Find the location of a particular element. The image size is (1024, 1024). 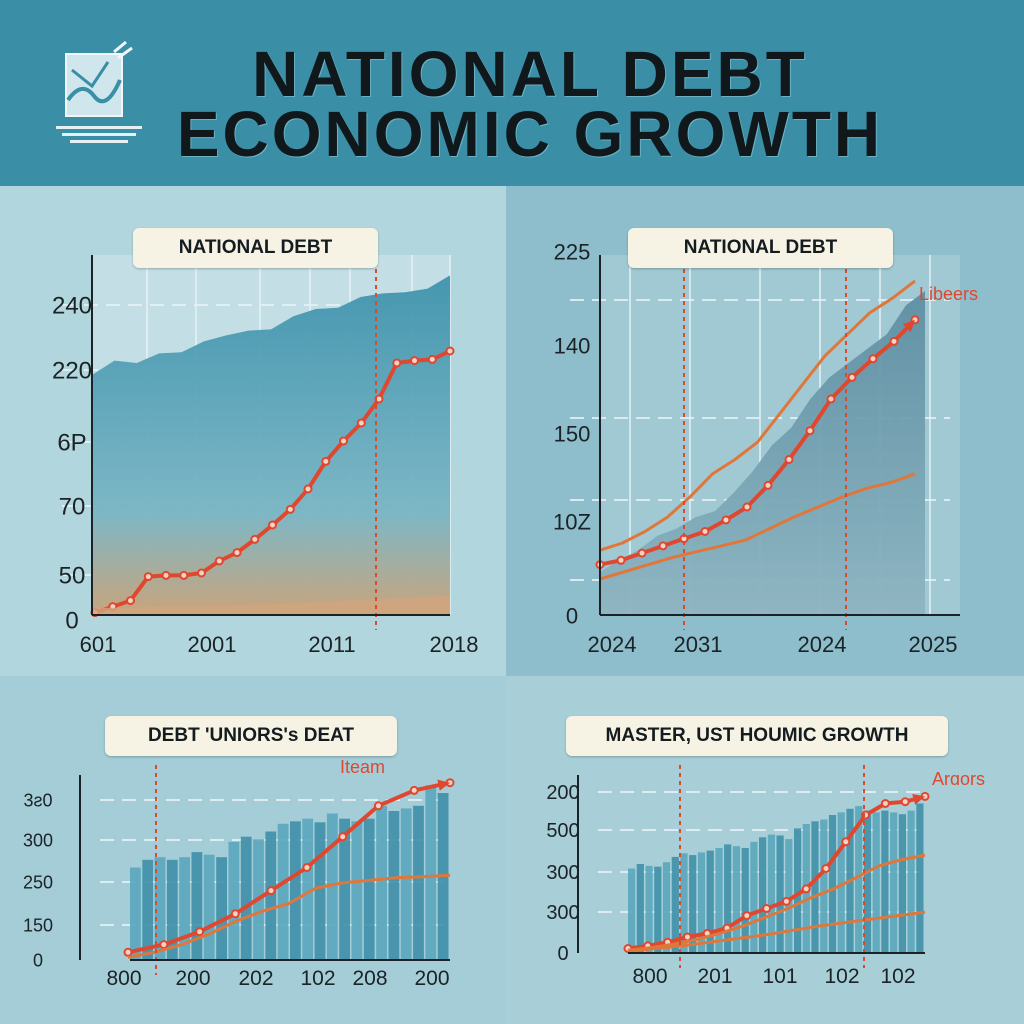

x-tick-label-0: 2024 is located at coordinates (612, 644).